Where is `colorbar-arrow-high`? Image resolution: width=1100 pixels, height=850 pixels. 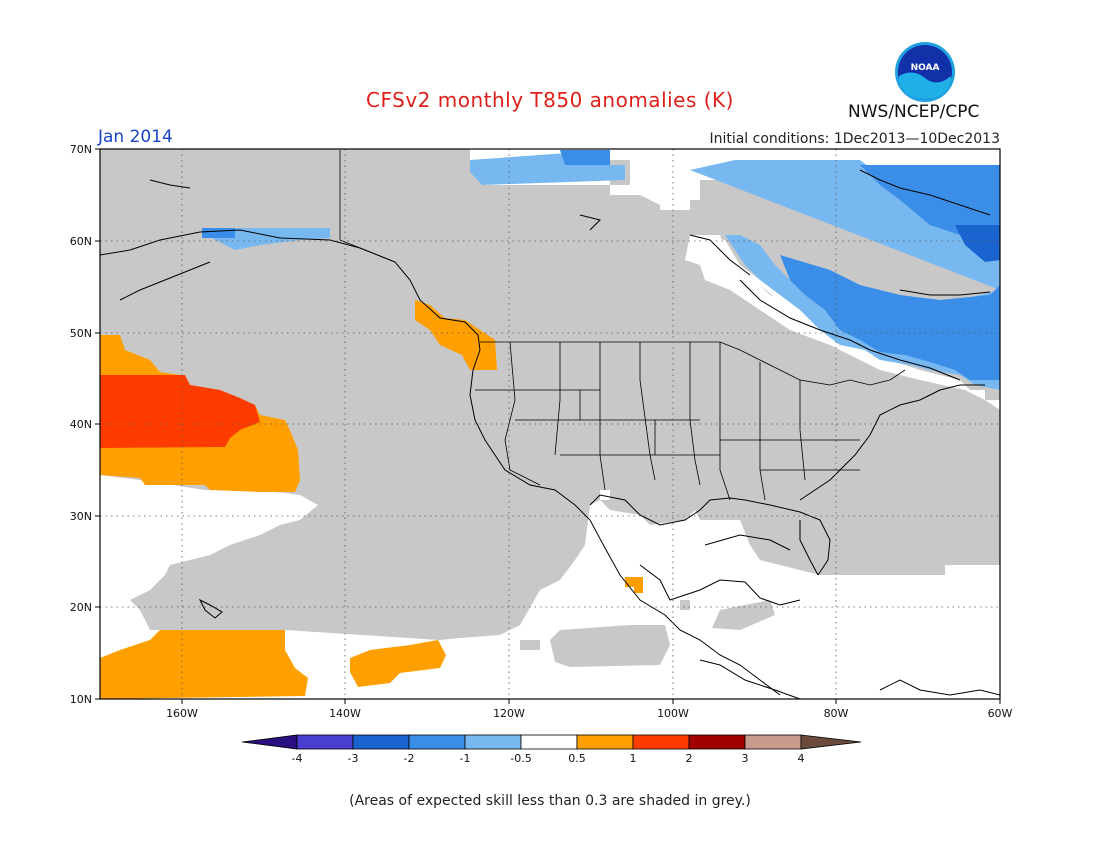 colorbar-arrow-high is located at coordinates (831, 742).